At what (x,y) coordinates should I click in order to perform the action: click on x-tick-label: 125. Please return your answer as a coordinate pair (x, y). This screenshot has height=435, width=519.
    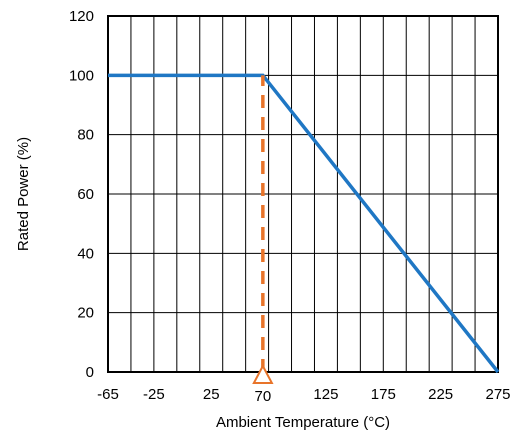
    Looking at the image, I should click on (325, 394).